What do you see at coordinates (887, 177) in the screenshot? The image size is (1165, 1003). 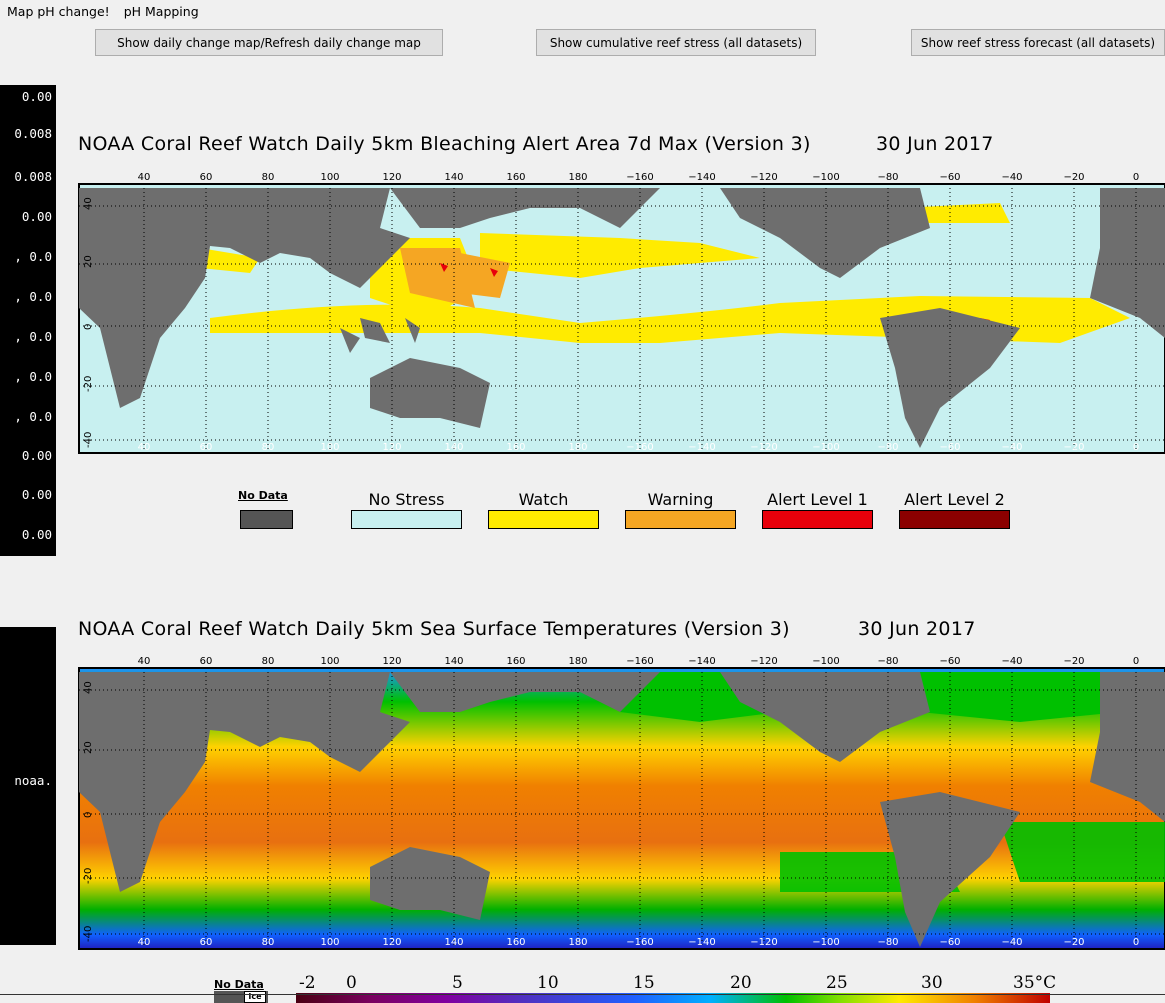 I see `lon-tick: −80` at bounding box center [887, 177].